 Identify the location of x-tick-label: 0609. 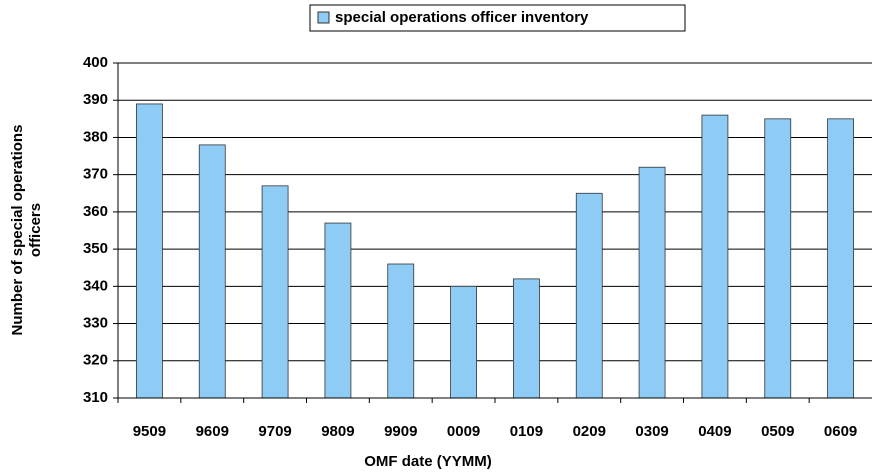
(840, 431).